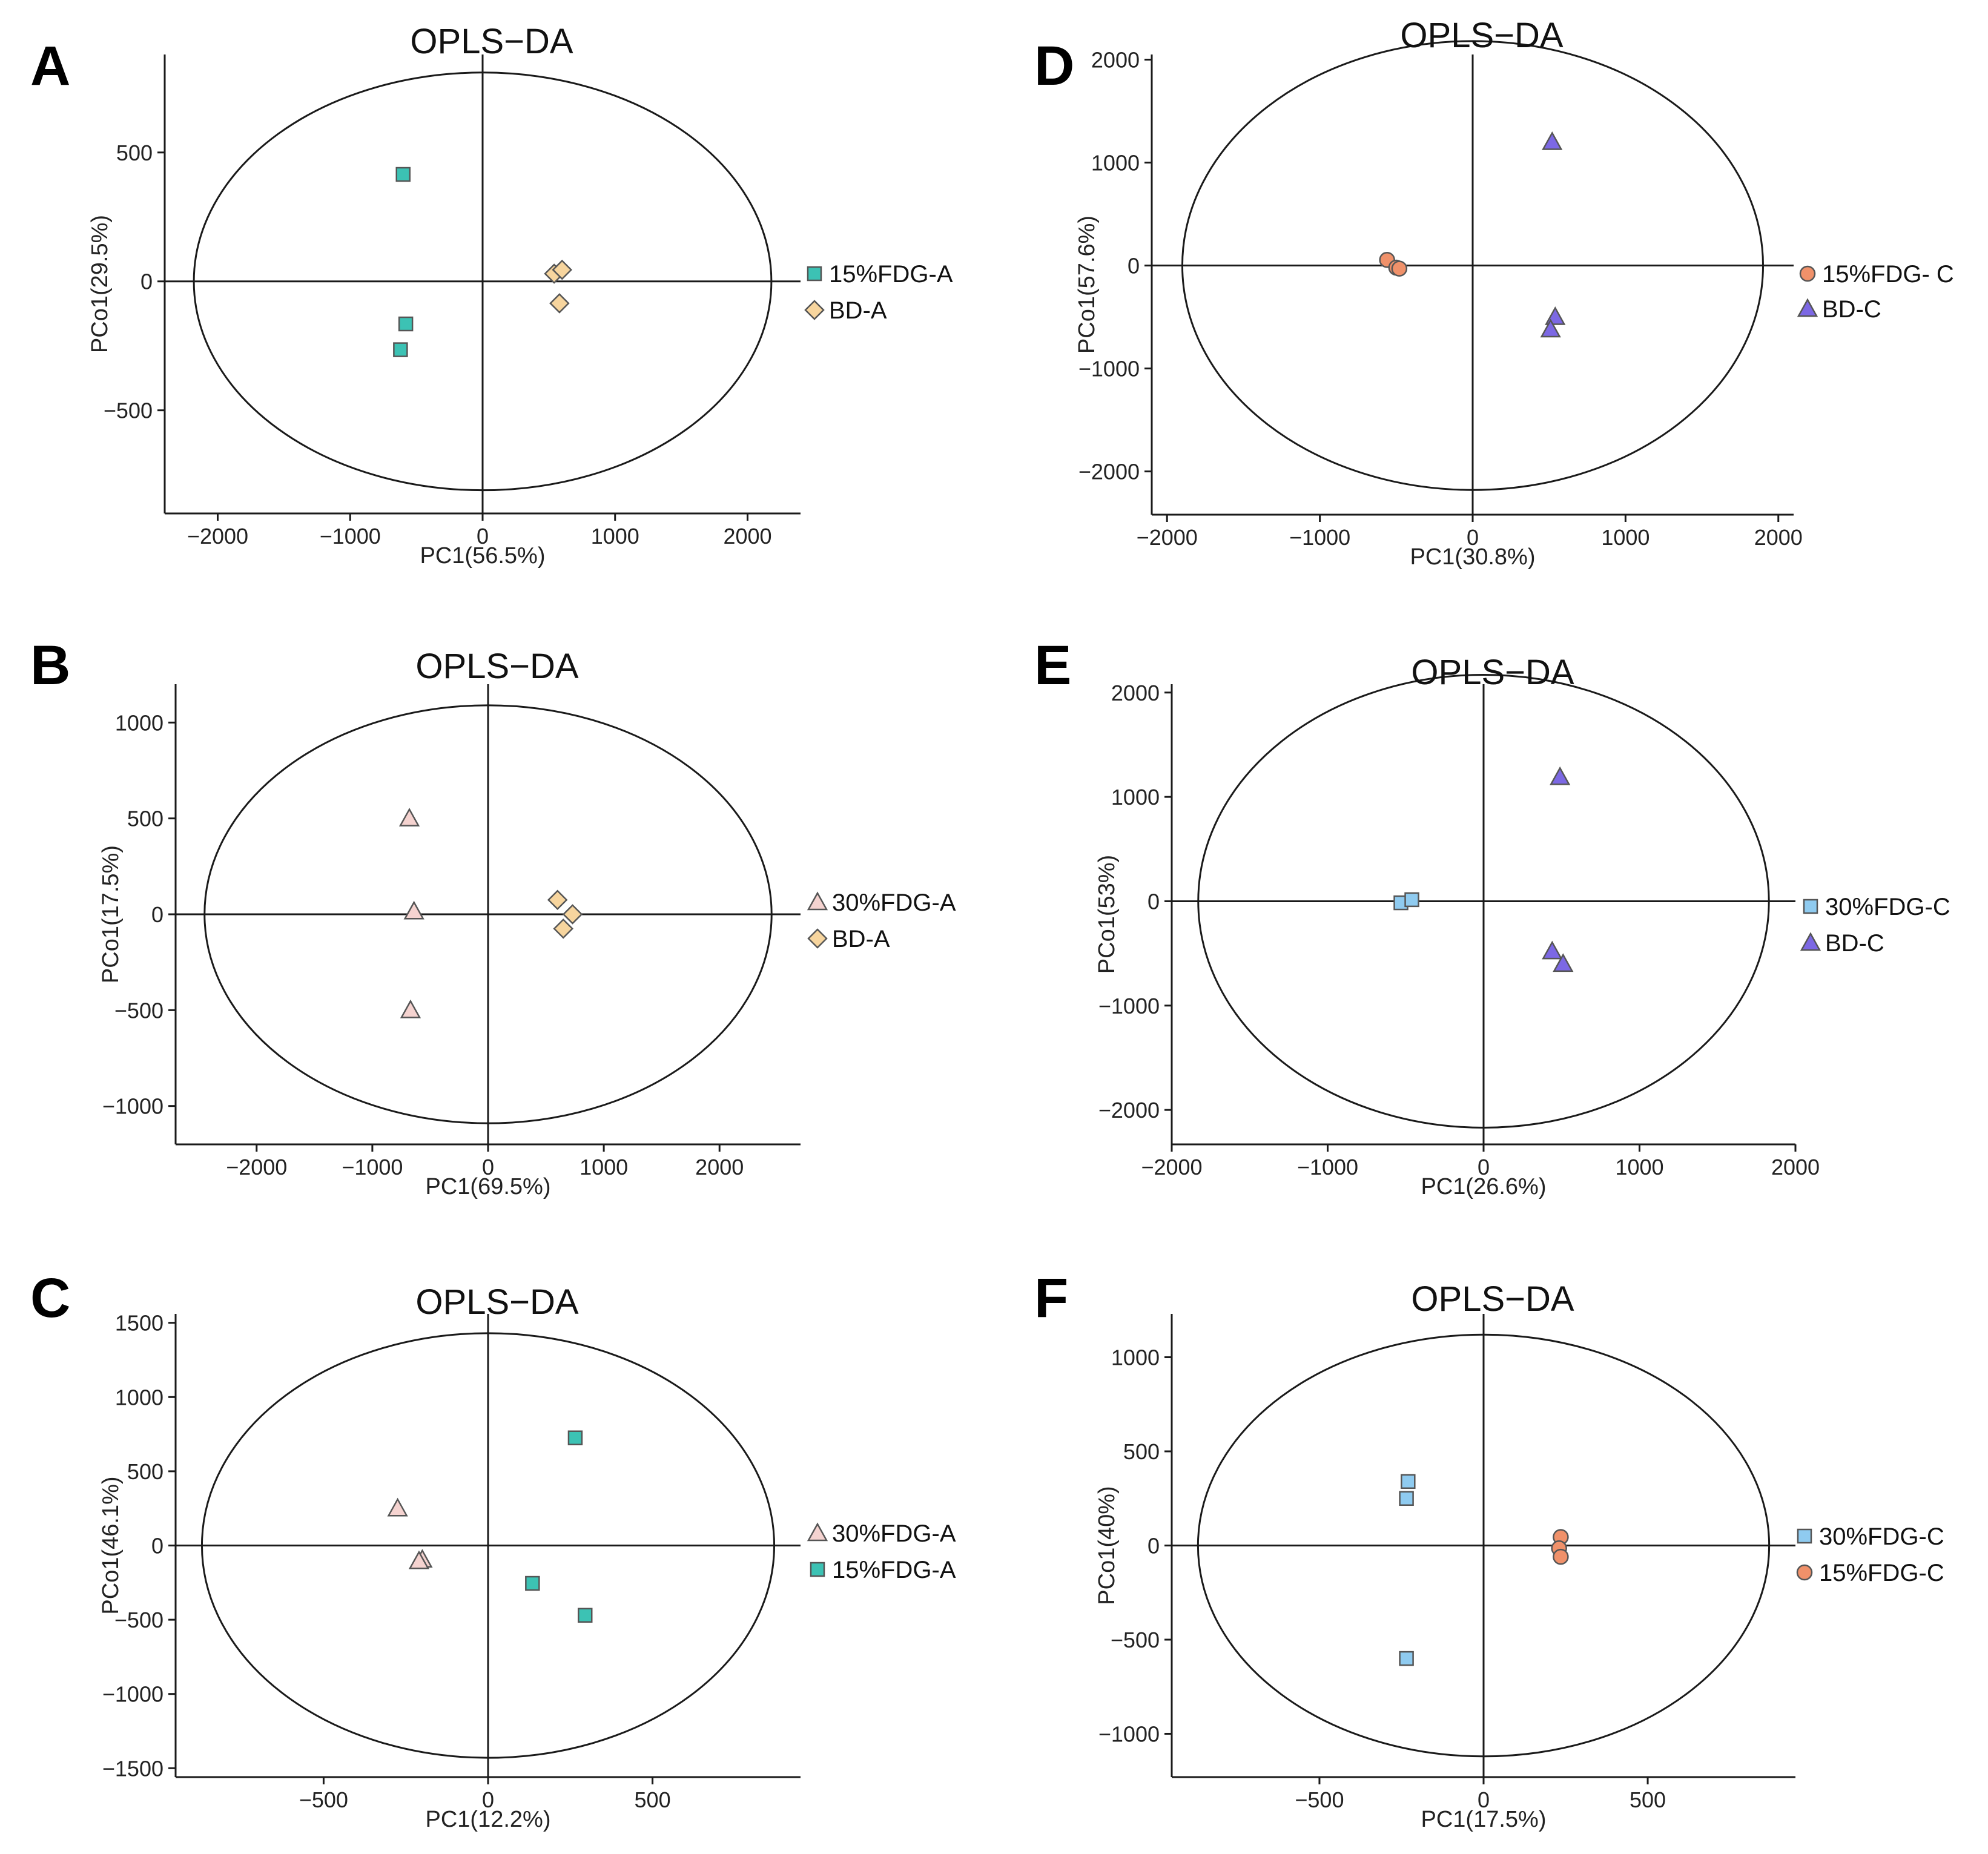 This screenshot has width=1988, height=1854. What do you see at coordinates (50, 1298) in the screenshot?
I see `panel-label: C` at bounding box center [50, 1298].